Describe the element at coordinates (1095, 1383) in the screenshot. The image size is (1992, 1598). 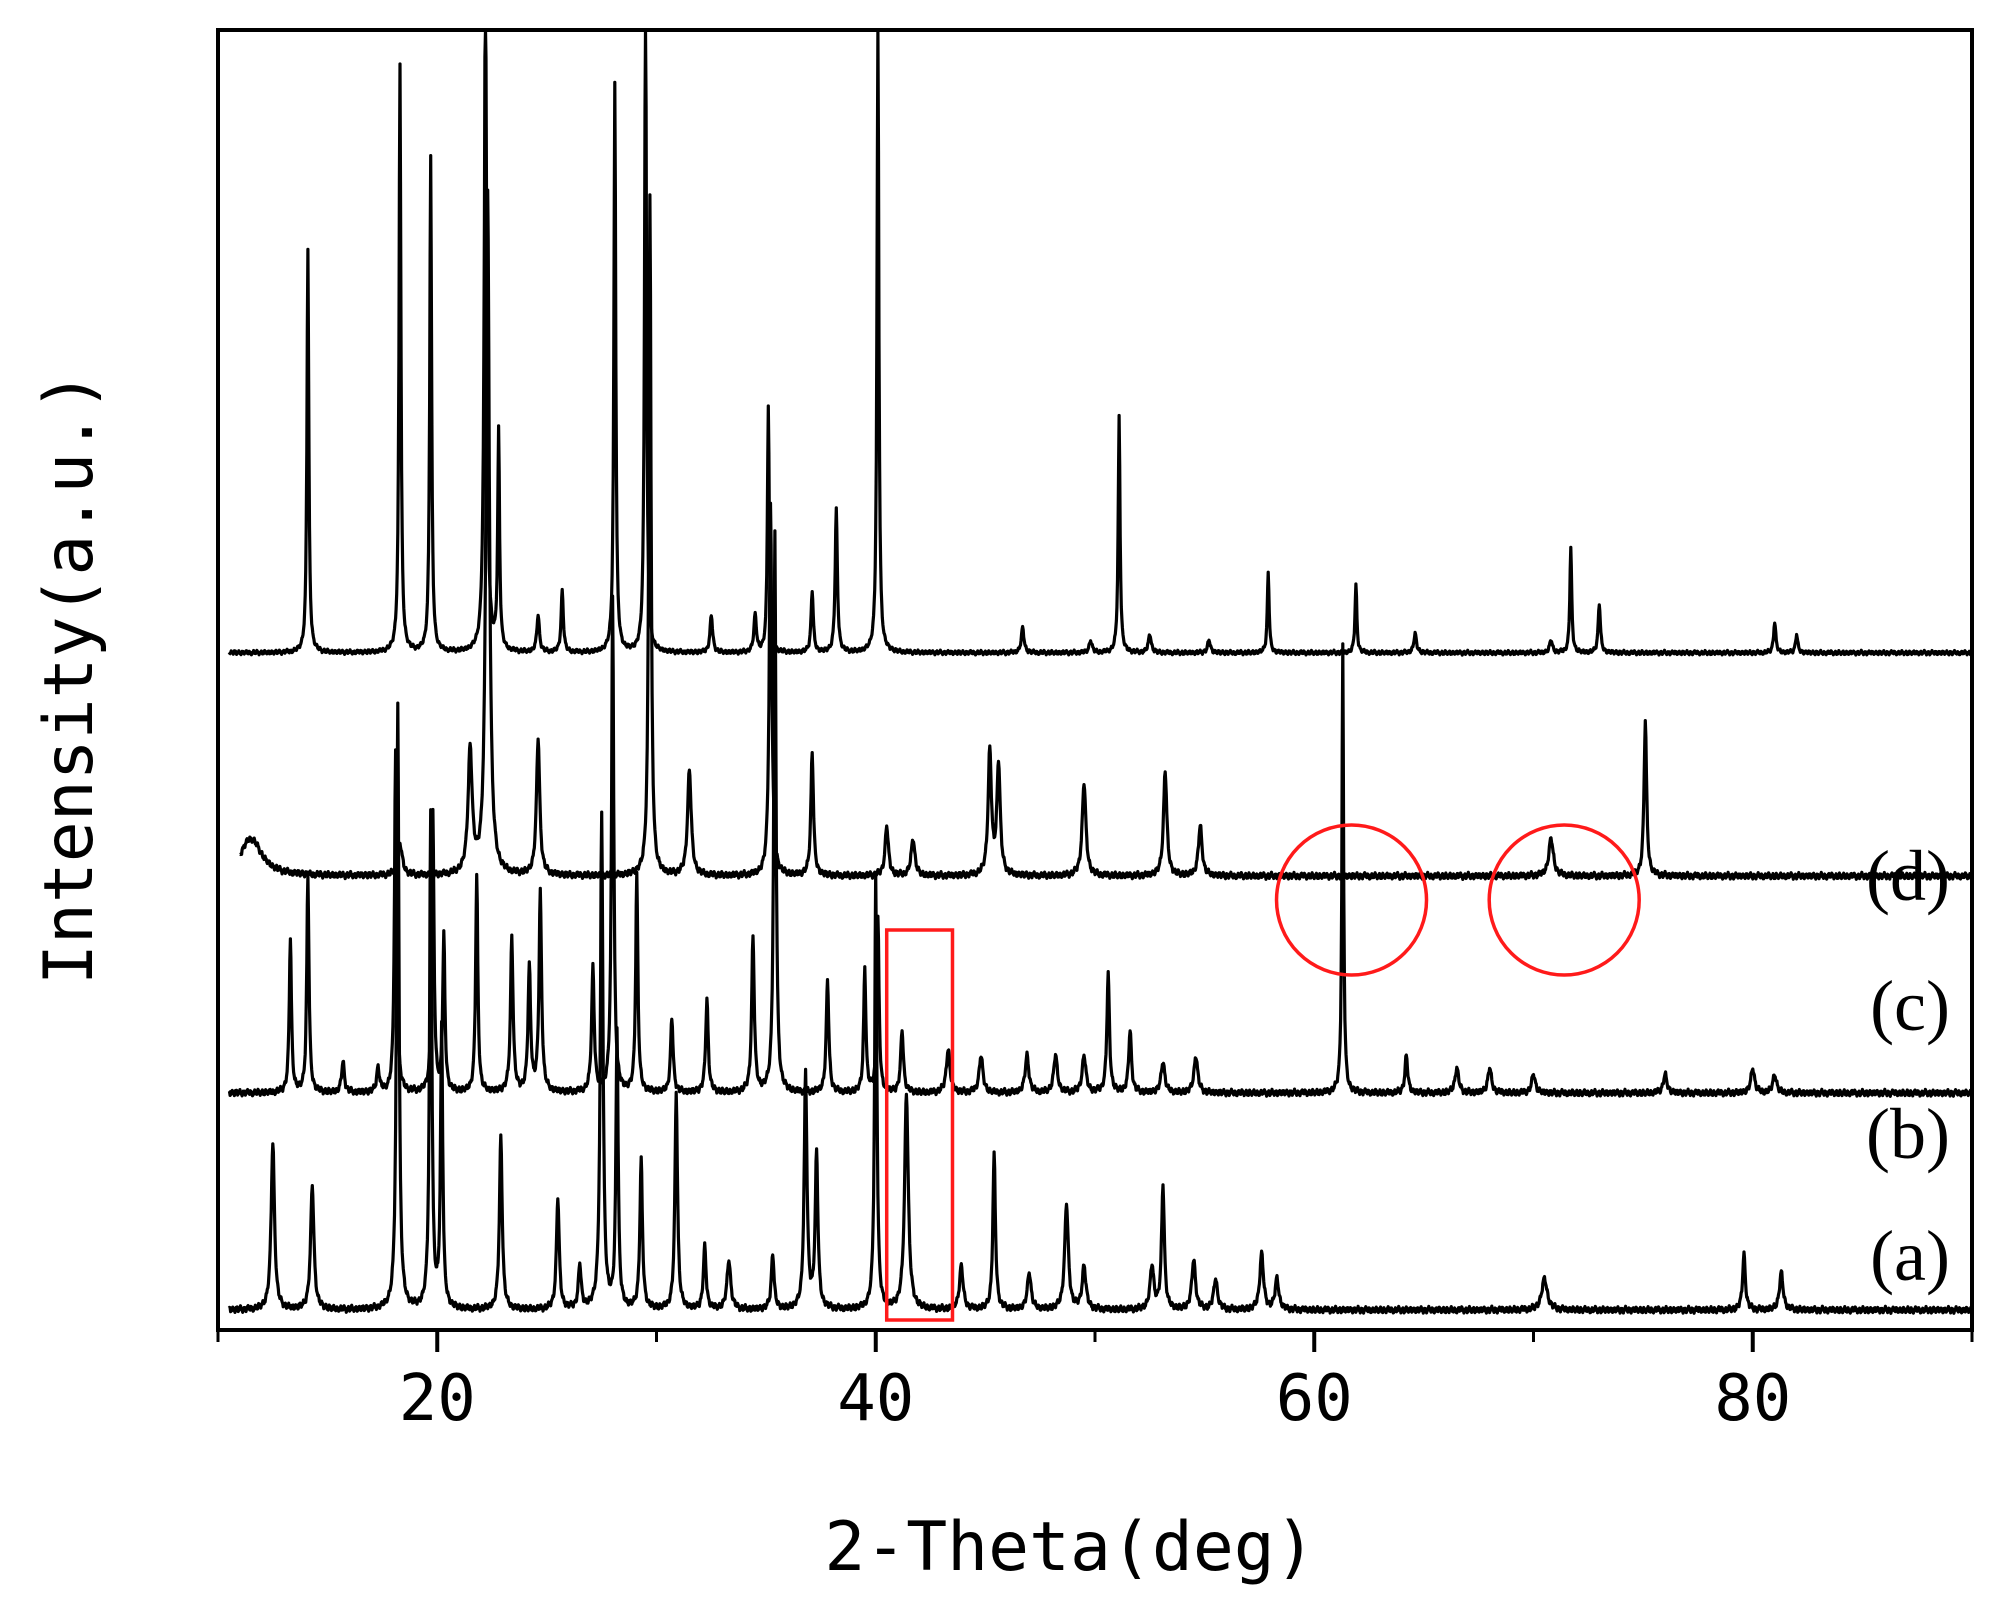
I see `x-axis: 20 40 60 80` at that location.